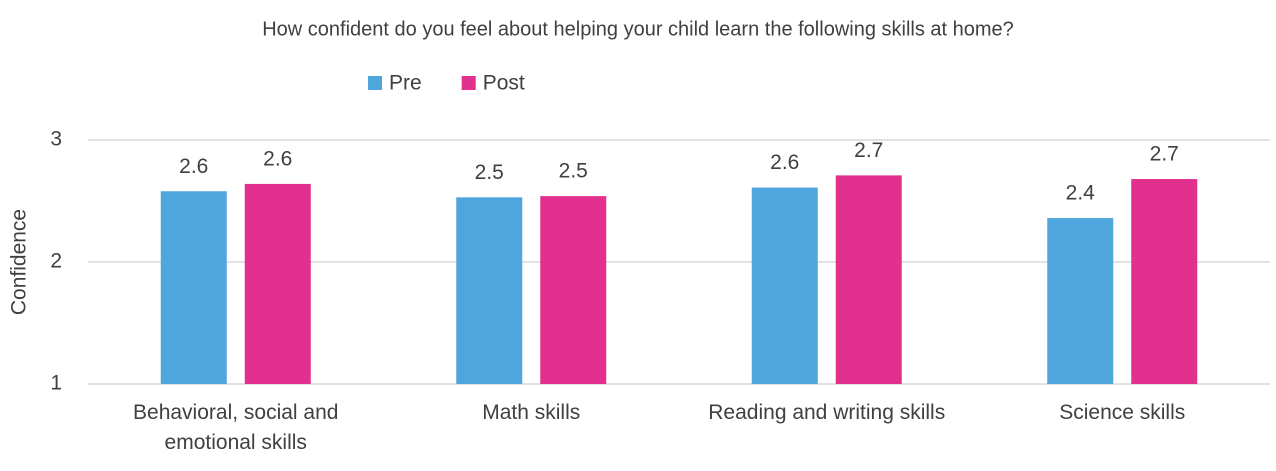 The image size is (1276, 471). I want to click on y-tick-label: 2, so click(56, 261).